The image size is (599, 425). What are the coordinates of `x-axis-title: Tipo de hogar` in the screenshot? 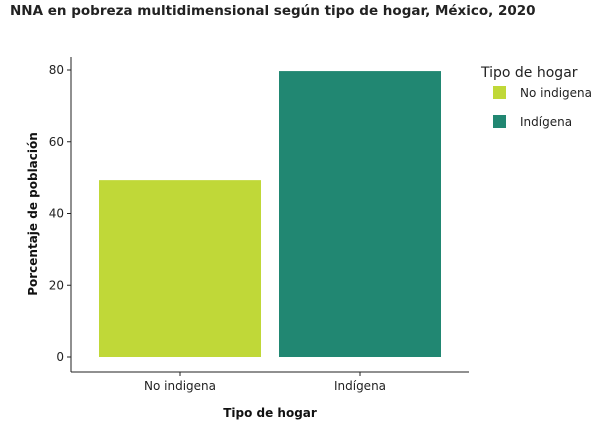 It's located at (270, 413).